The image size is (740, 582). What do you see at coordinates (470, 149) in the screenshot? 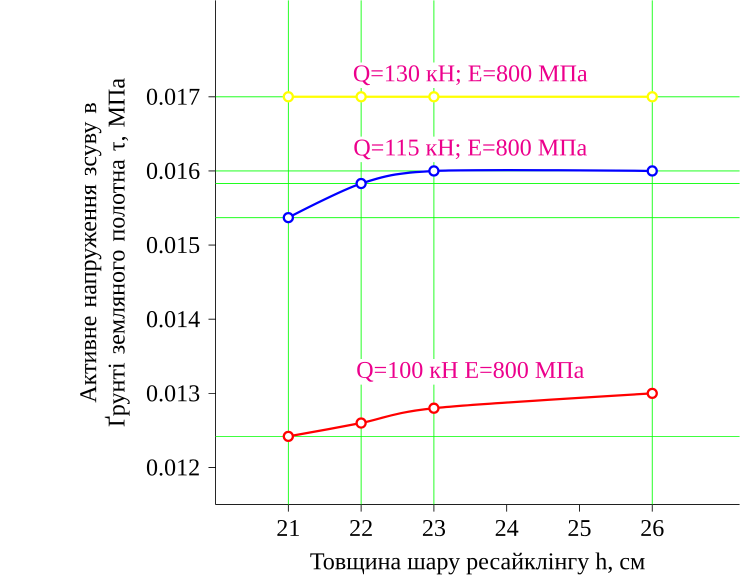
I see `series-label: Q=115 кН; E=800 МПа` at bounding box center [470, 149].